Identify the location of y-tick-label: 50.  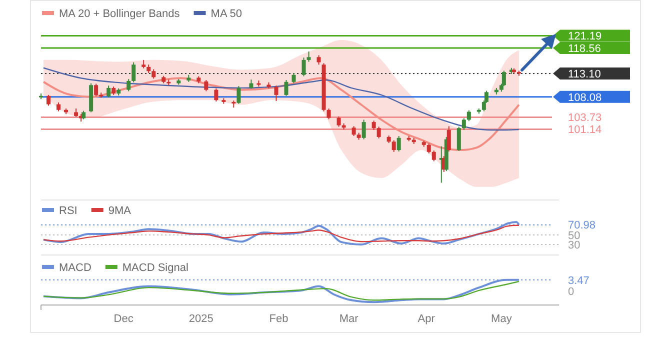
(574, 236).